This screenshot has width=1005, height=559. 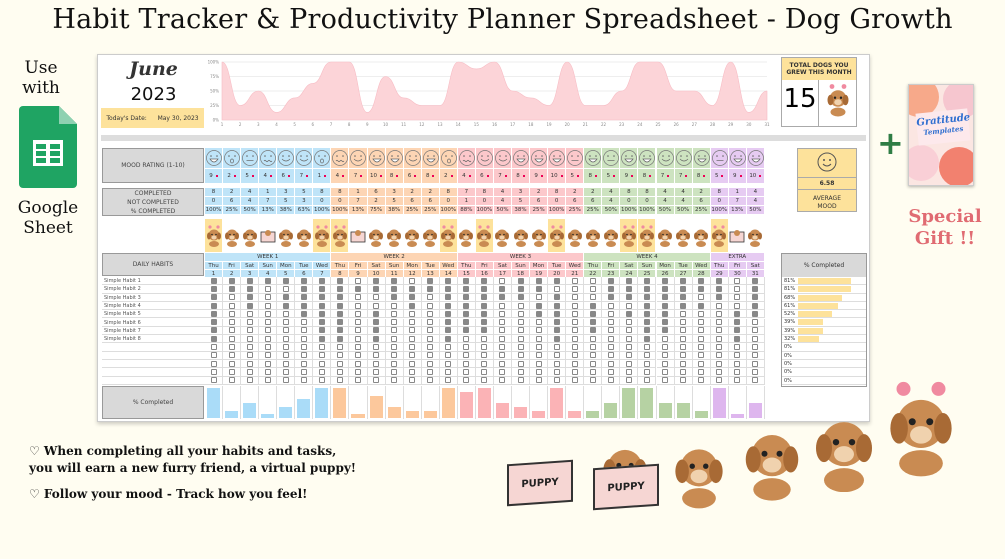 I want to click on mood-select: 4, so click(x=268, y=175).